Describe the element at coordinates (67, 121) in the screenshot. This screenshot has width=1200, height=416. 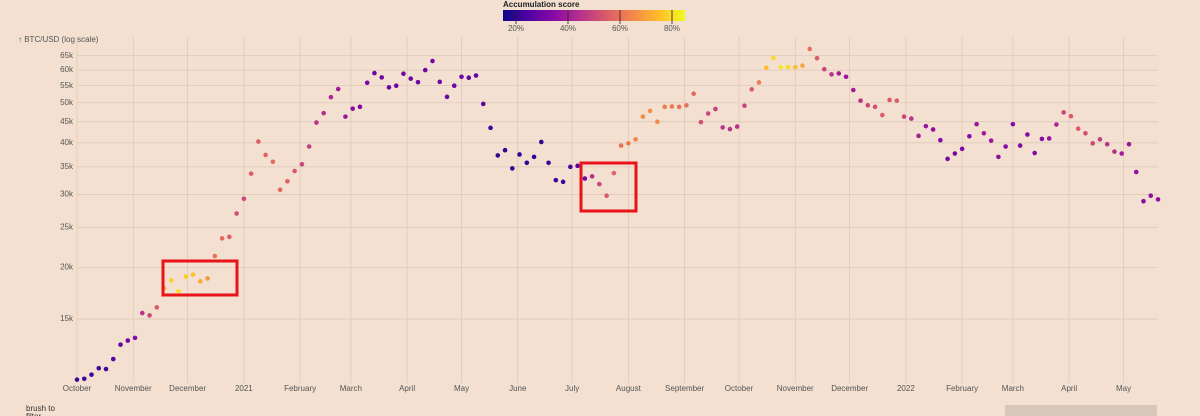
I see `y-tick-label: 45k` at that location.